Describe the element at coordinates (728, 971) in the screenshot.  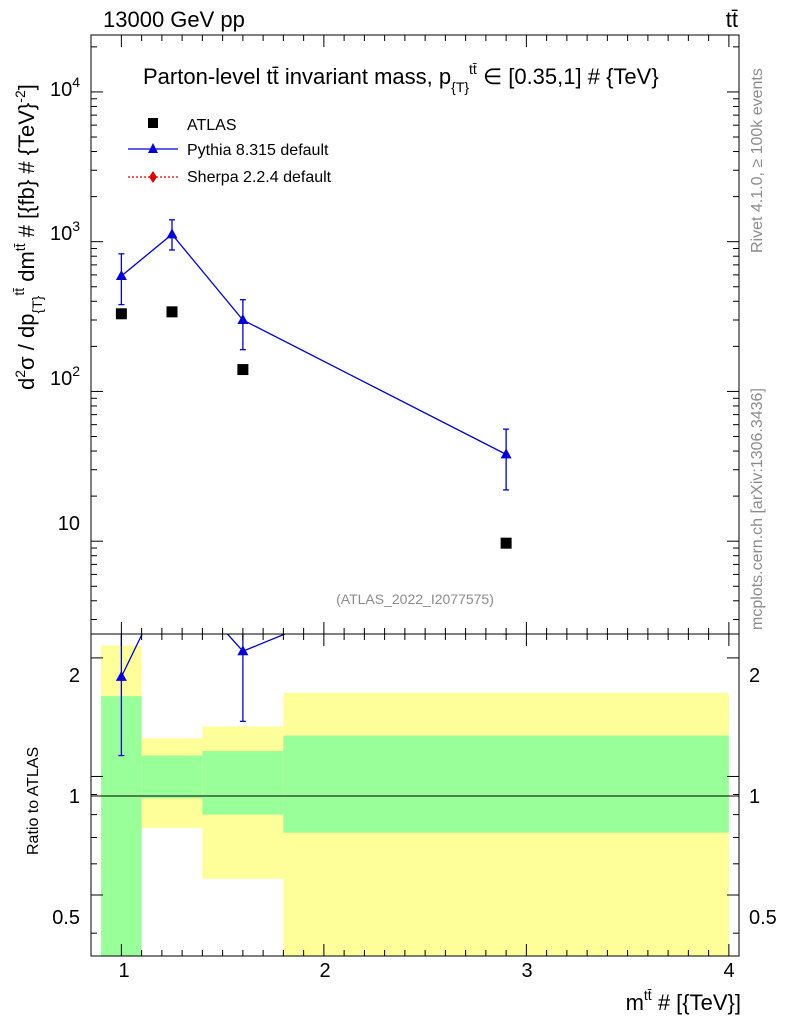
I see `x-tick-label-4: 4` at that location.